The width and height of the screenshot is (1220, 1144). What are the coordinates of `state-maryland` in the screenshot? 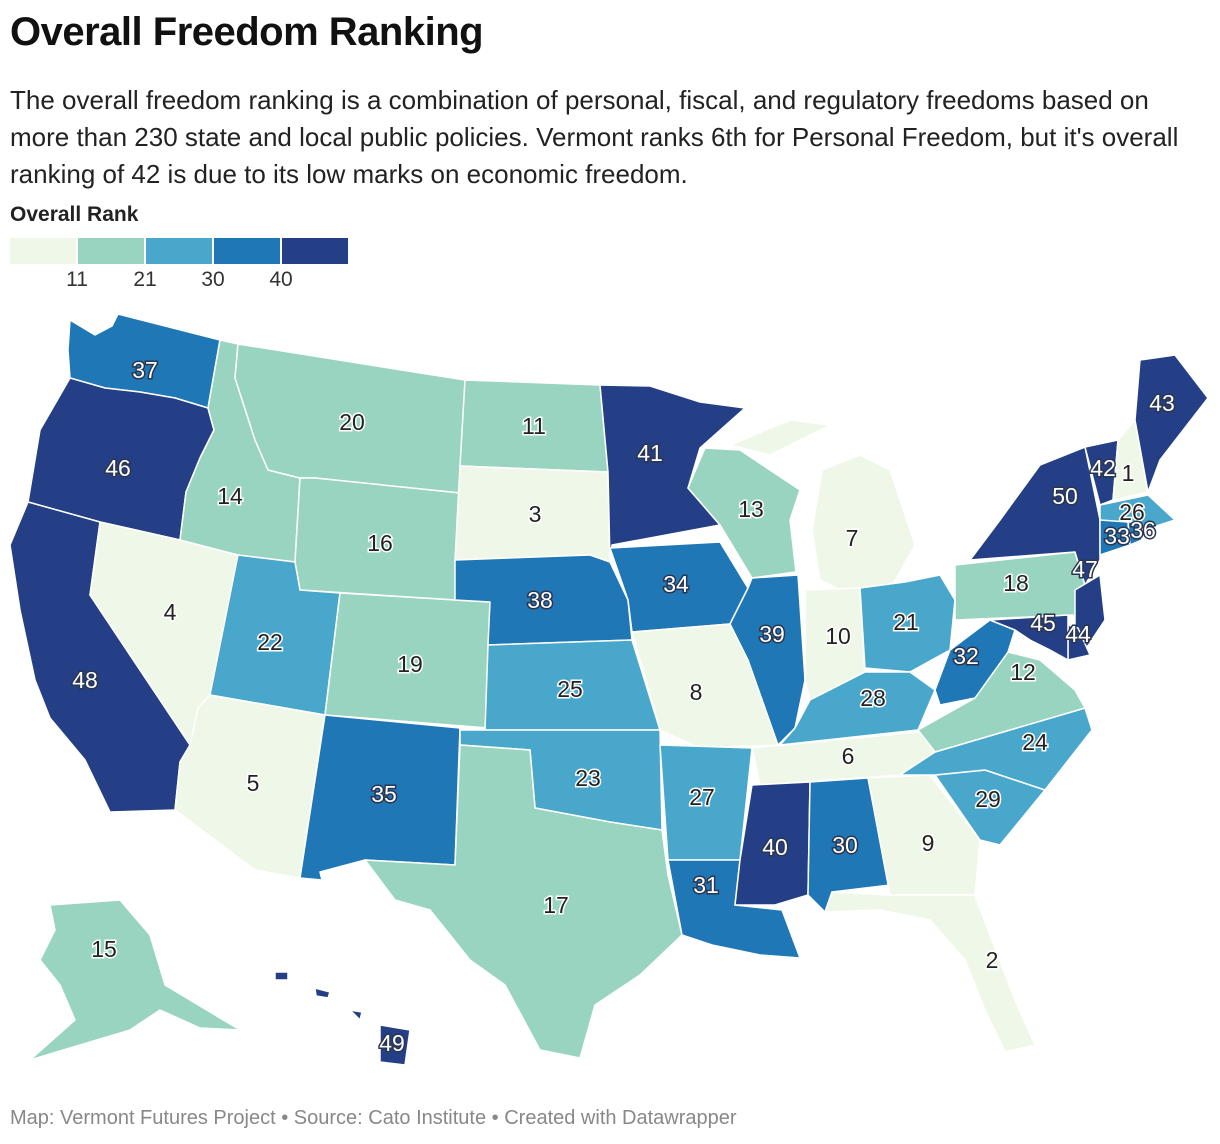 It's located at (1029, 637).